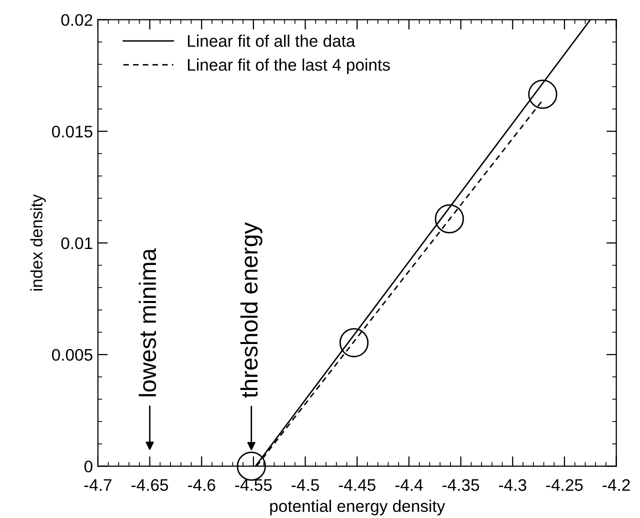 Image resolution: width=640 pixels, height=518 pixels. Describe the element at coordinates (72, 354) in the screenshot. I see `y-tick-label: 0.005` at that location.